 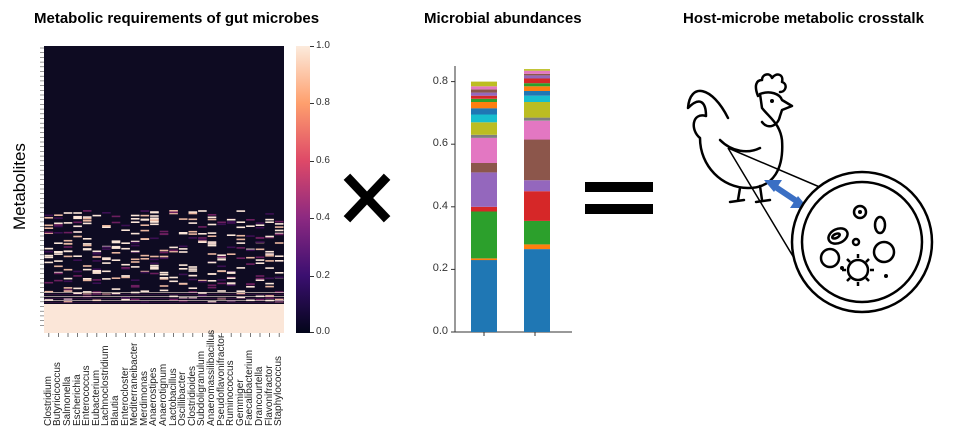 What do you see at coordinates (177, 18) in the screenshot?
I see `heatmap-title: Metabolic requirements of gut microbes` at bounding box center [177, 18].